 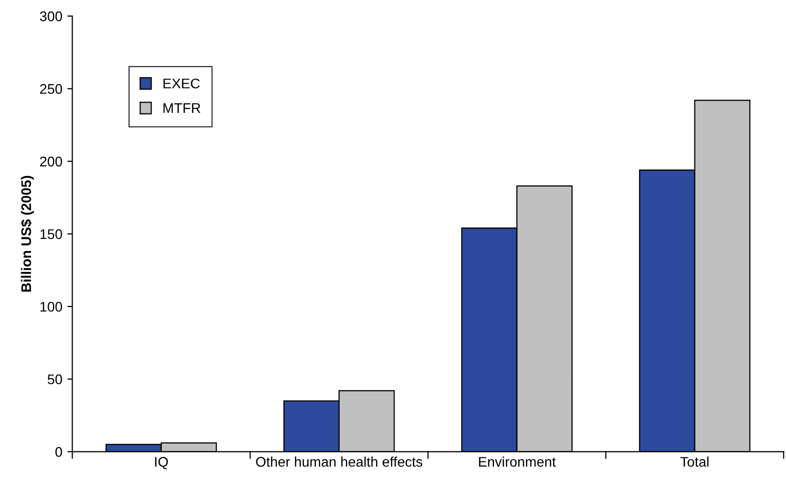 I want to click on y-tick-label: 200, so click(x=51, y=161).